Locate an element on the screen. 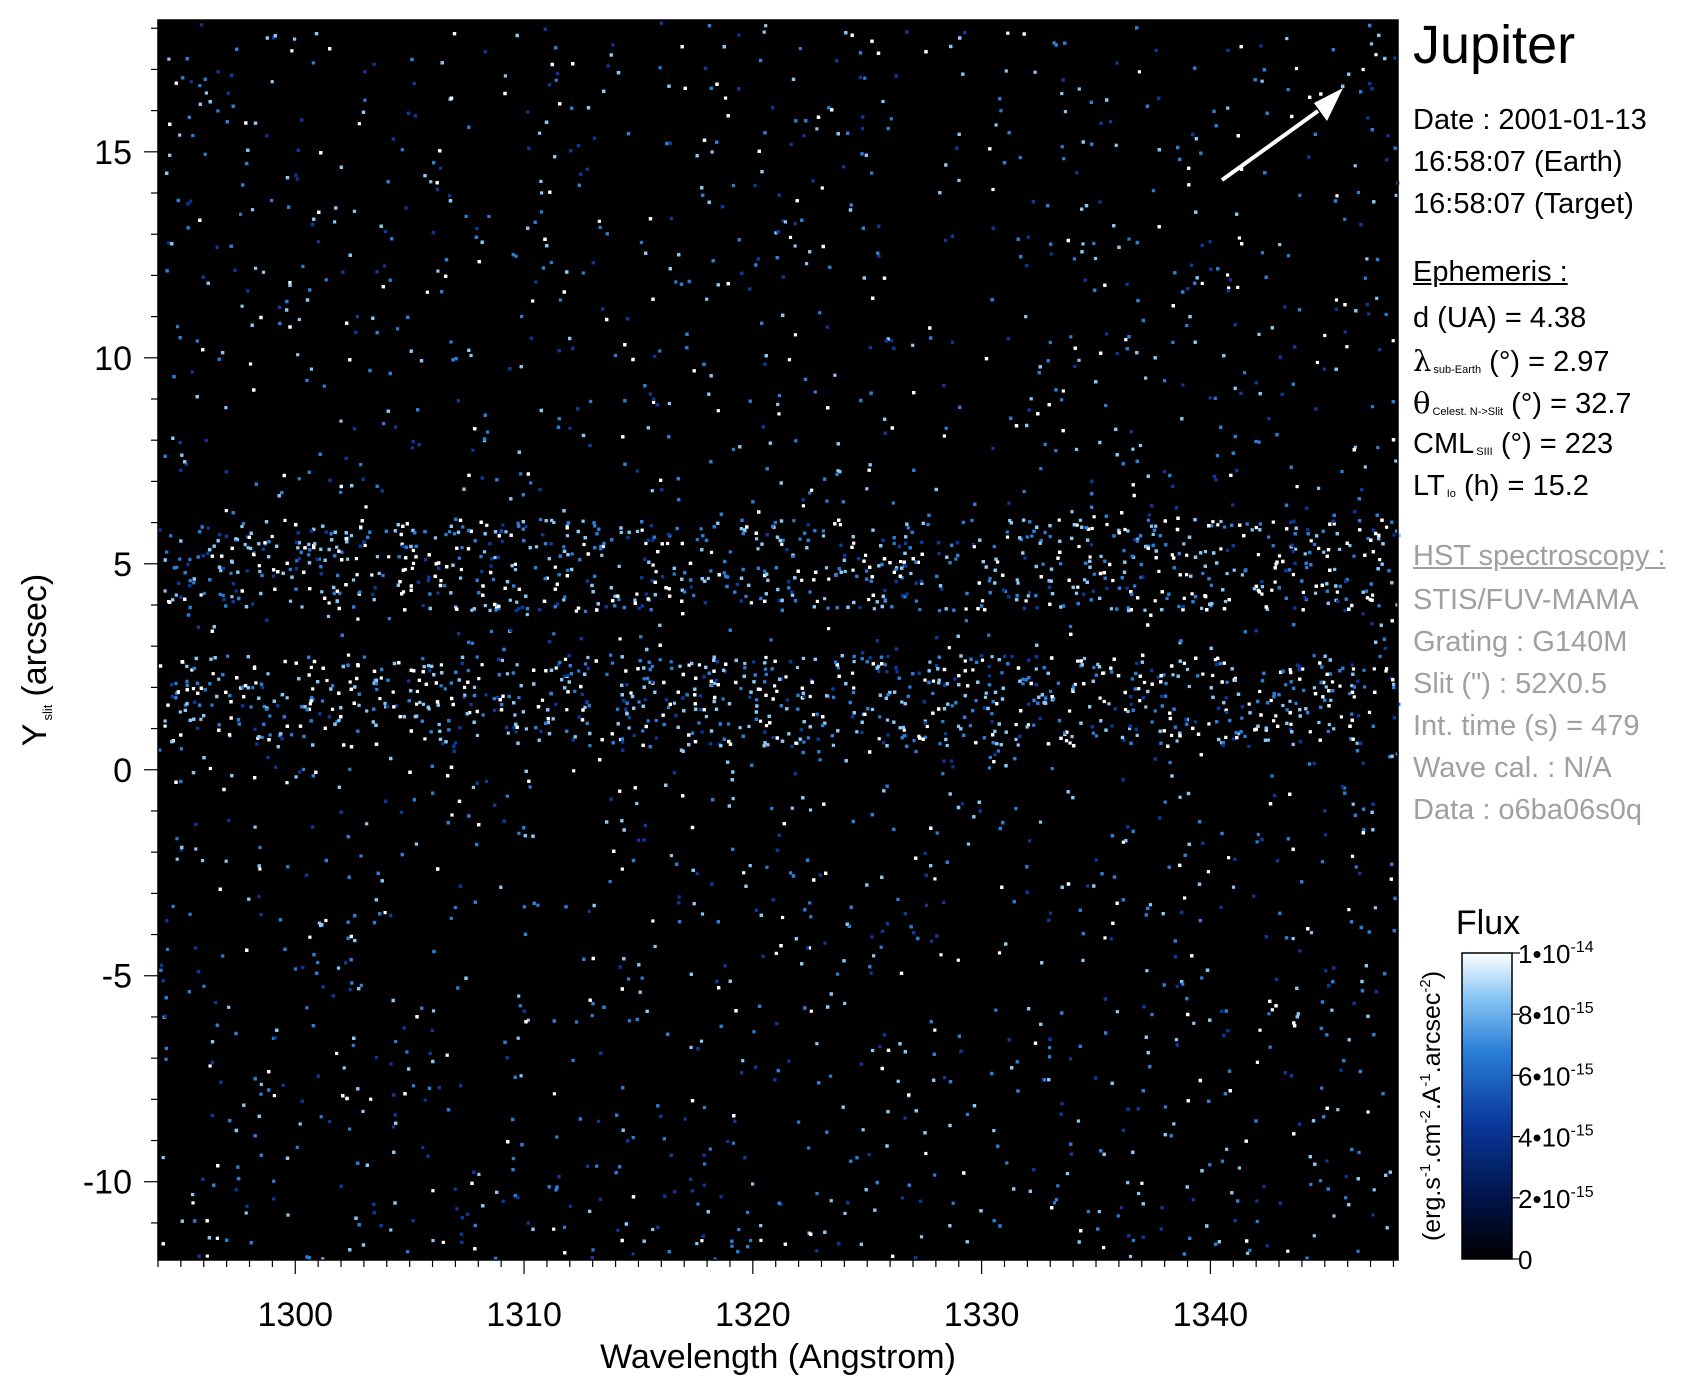 Image resolution: width=1695 pixels, height=1385 pixels. y-tick-label: -5 is located at coordinates (117, 977).